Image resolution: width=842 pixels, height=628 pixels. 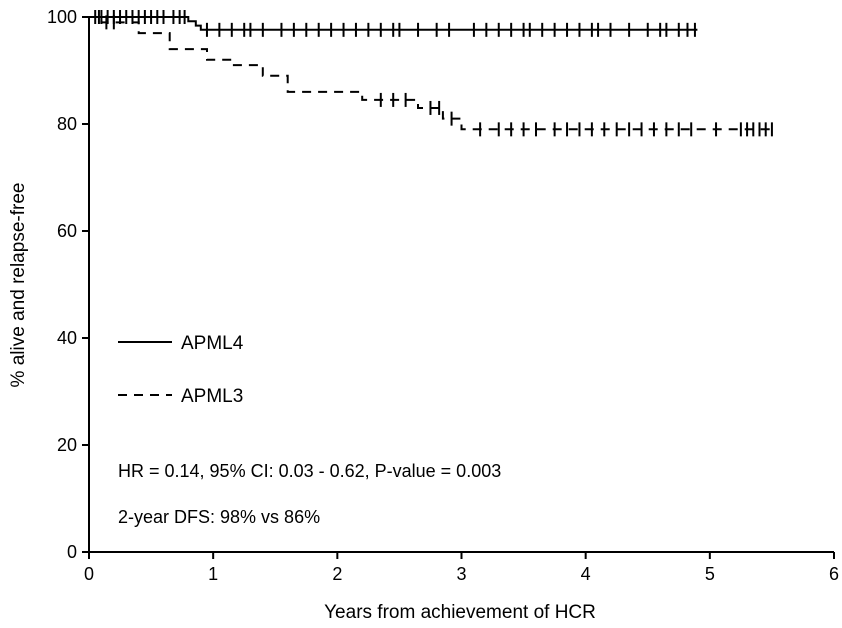 I want to click on x-tick-label: 6, so click(x=834, y=574).